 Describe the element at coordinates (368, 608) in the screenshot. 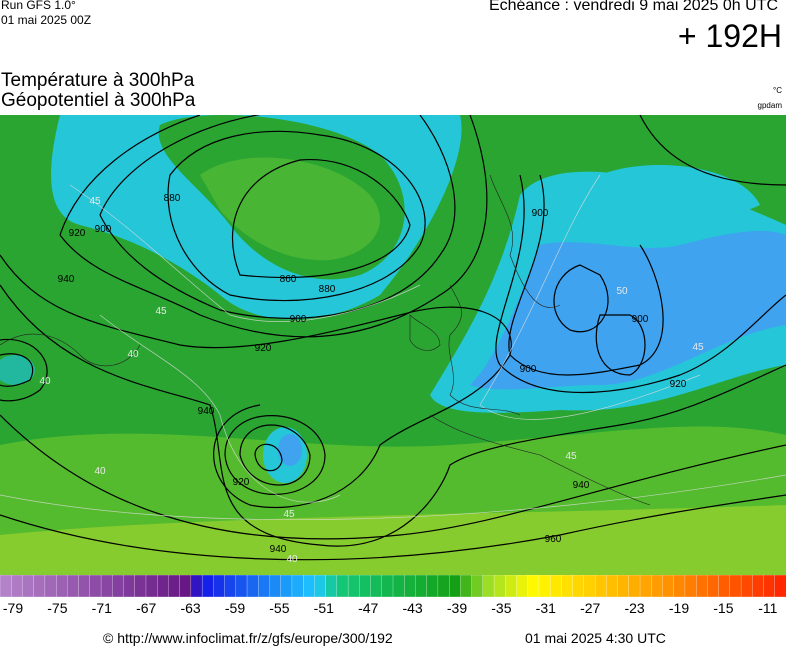

I see `colorbar-label: -47` at that location.